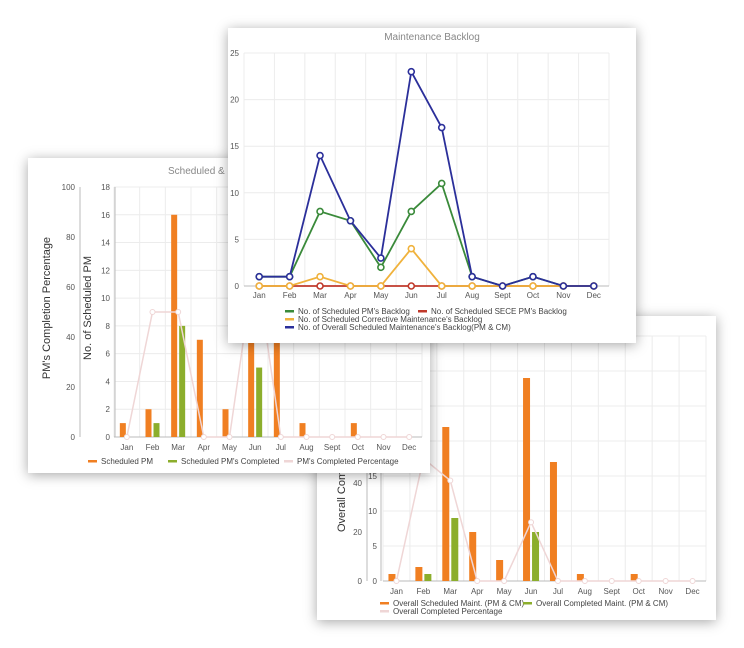  I want to click on y2-tick-label: 100, so click(69, 187).